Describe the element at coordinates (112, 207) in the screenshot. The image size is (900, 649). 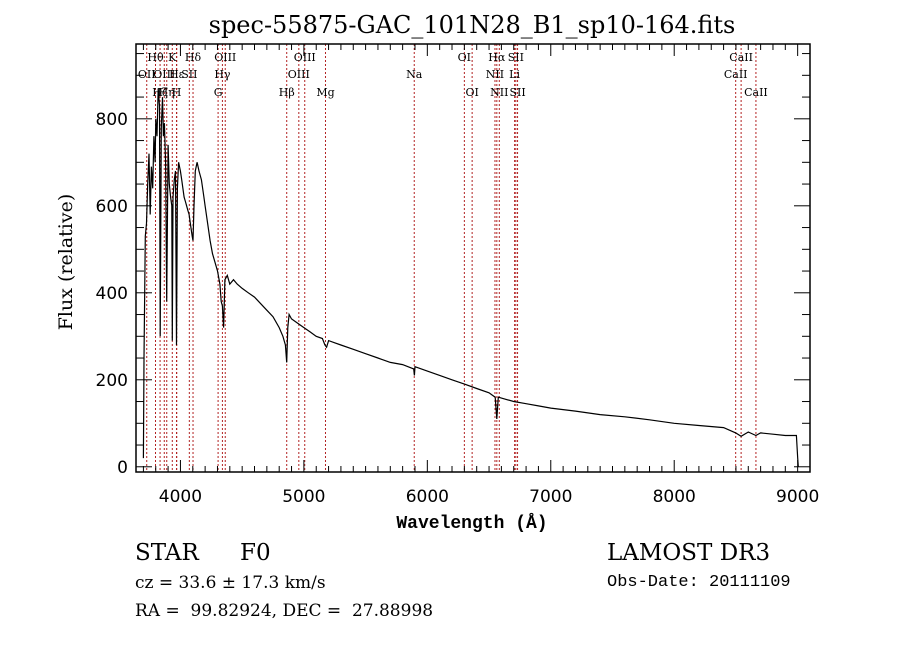
I see `y-tick-label: 600` at that location.